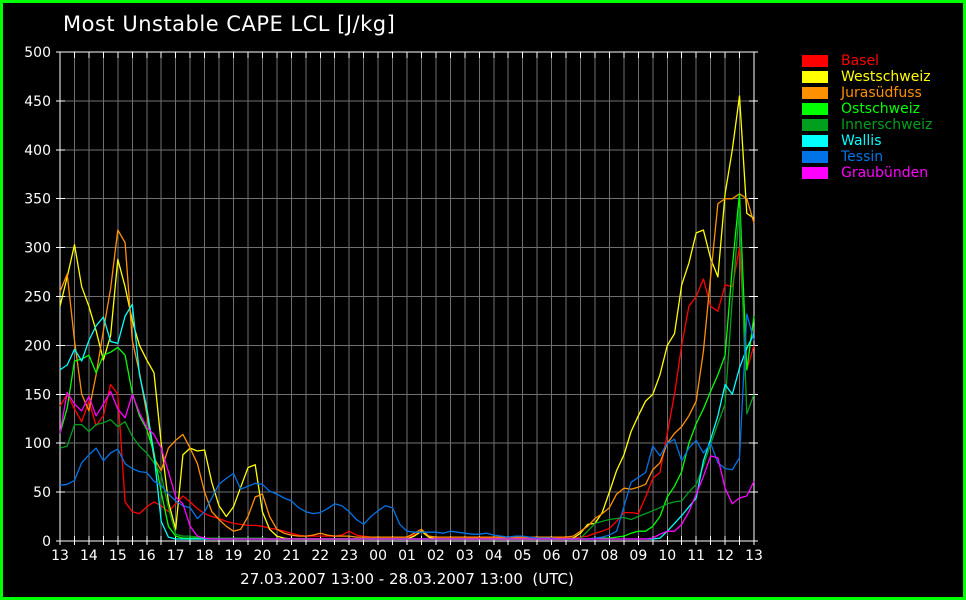 The height and width of the screenshot is (600, 966). Describe the element at coordinates (37, 395) in the screenshot. I see `y-tick-label: 150` at that location.